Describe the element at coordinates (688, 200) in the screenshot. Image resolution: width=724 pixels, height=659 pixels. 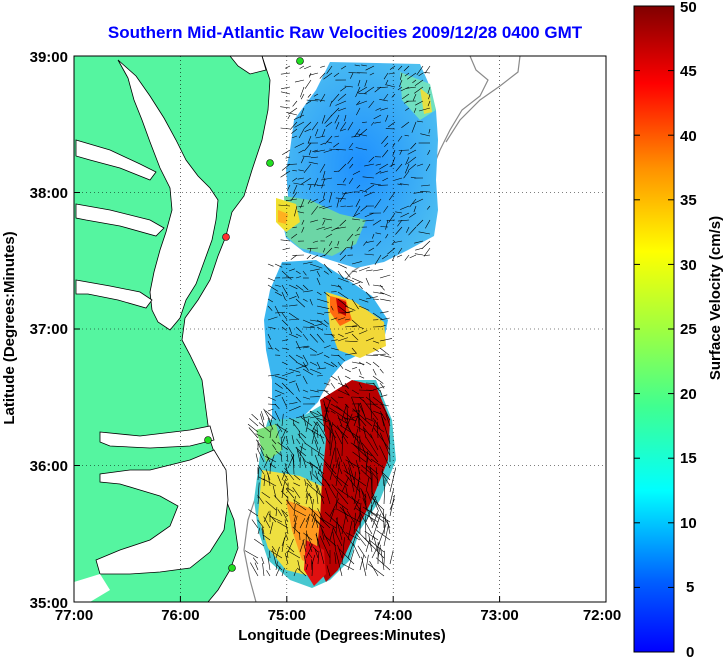
I see `colorbar-tick-label: 35` at that location.